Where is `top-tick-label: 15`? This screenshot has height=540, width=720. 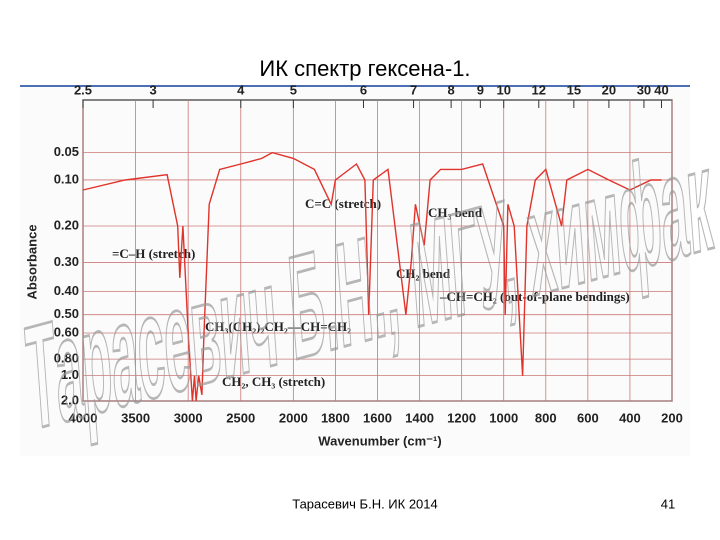
top-tick-label: 15 is located at coordinates (574, 89).